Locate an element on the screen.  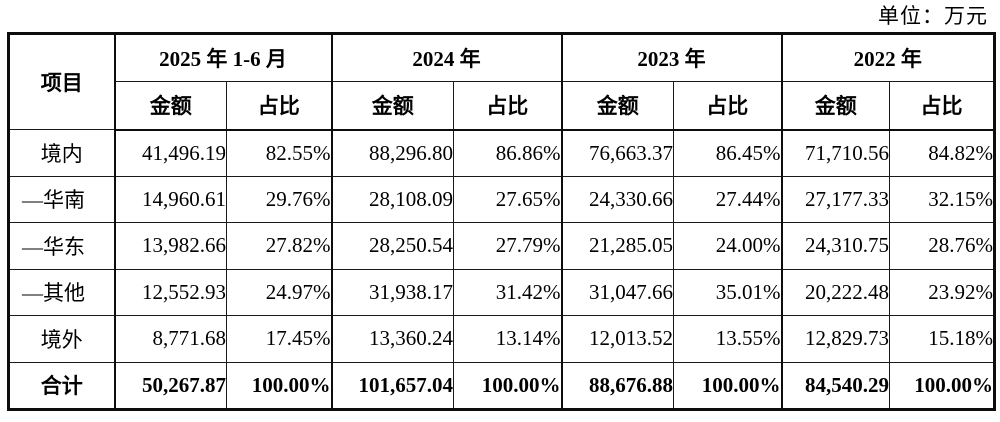
amount-cell: 71,710.56 is located at coordinates (835, 153).